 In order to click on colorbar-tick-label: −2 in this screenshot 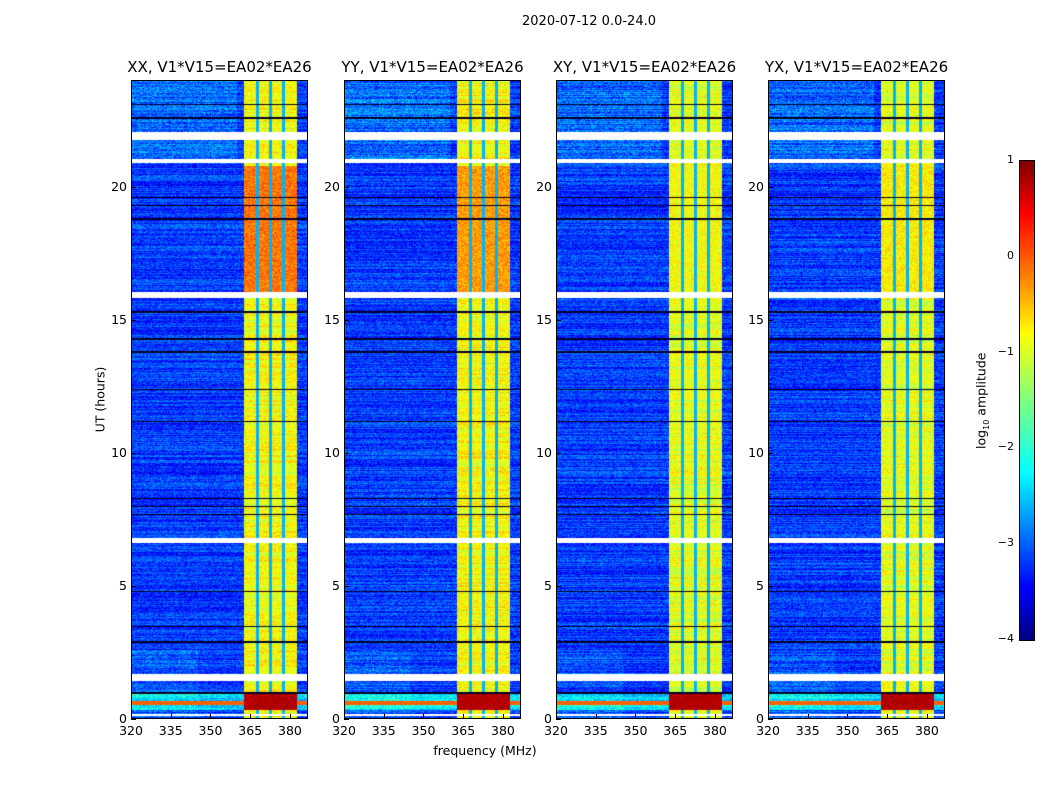, I will do `click(1005, 447)`.